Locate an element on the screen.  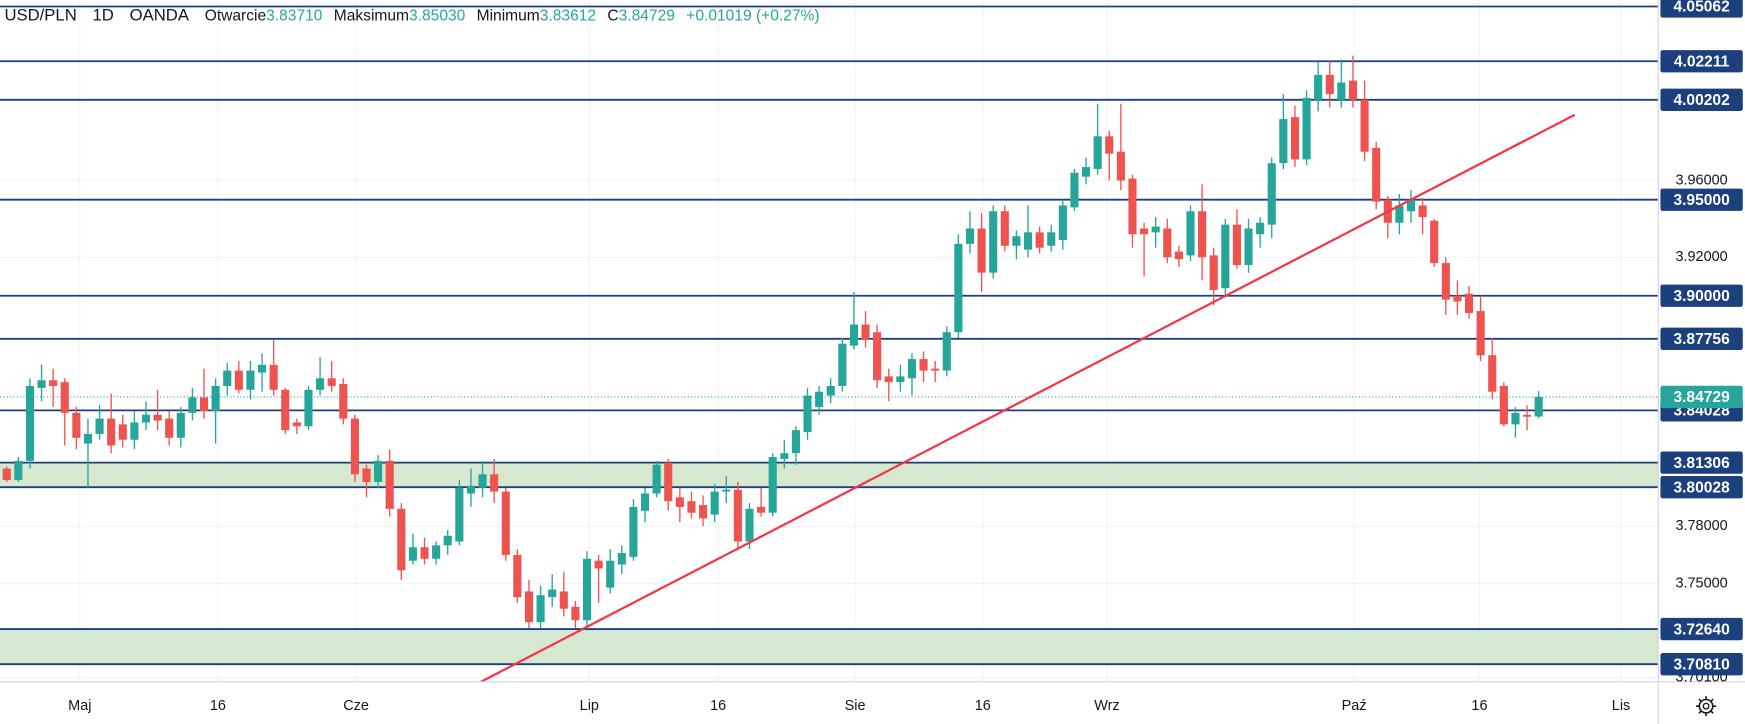
level-label: 4.00202 is located at coordinates (1701, 100).